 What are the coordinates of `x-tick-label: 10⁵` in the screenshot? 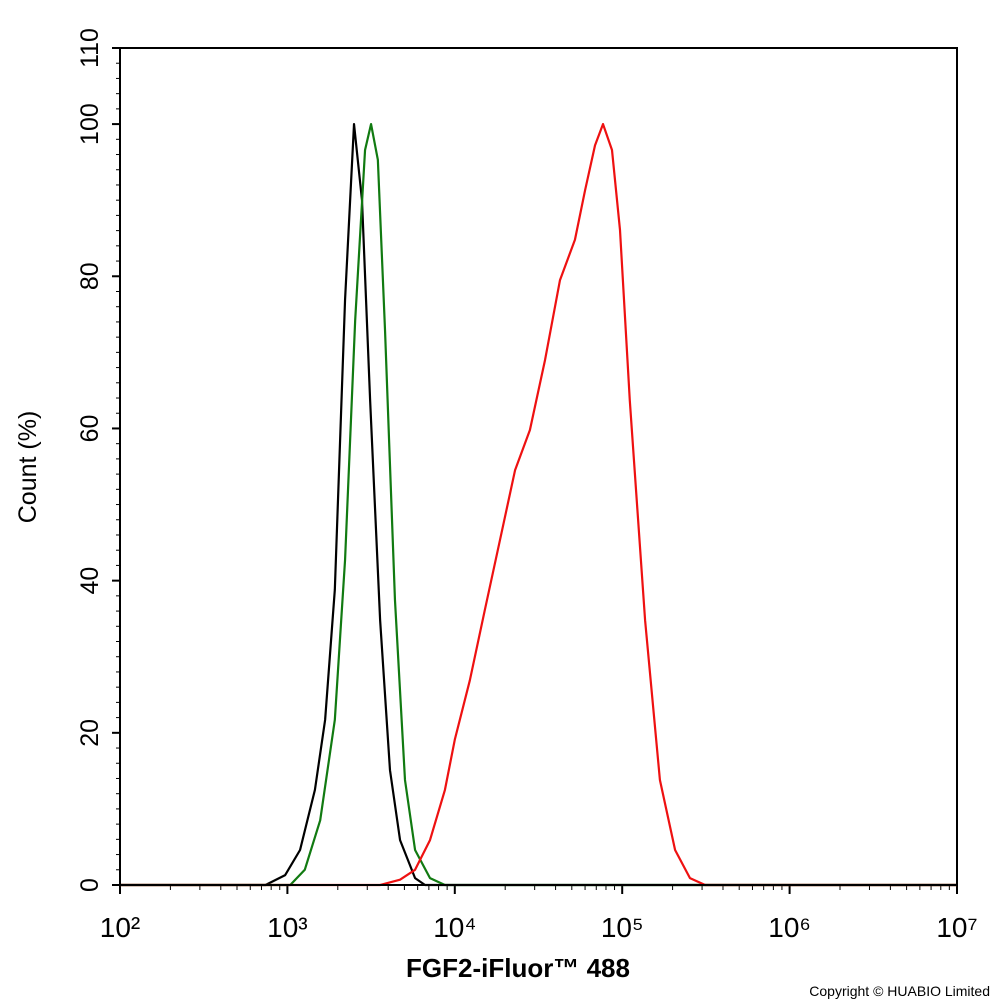 It's located at (622, 927).